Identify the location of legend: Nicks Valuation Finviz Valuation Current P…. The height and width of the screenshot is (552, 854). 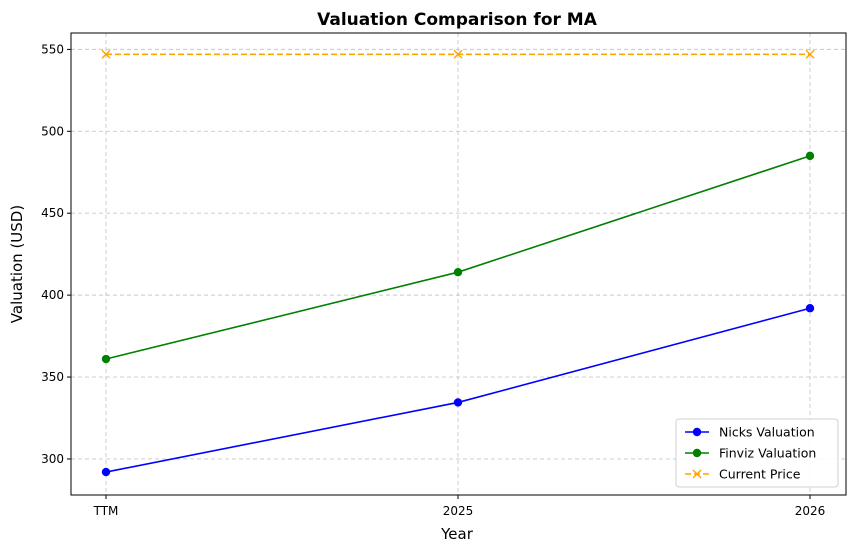
(757, 453).